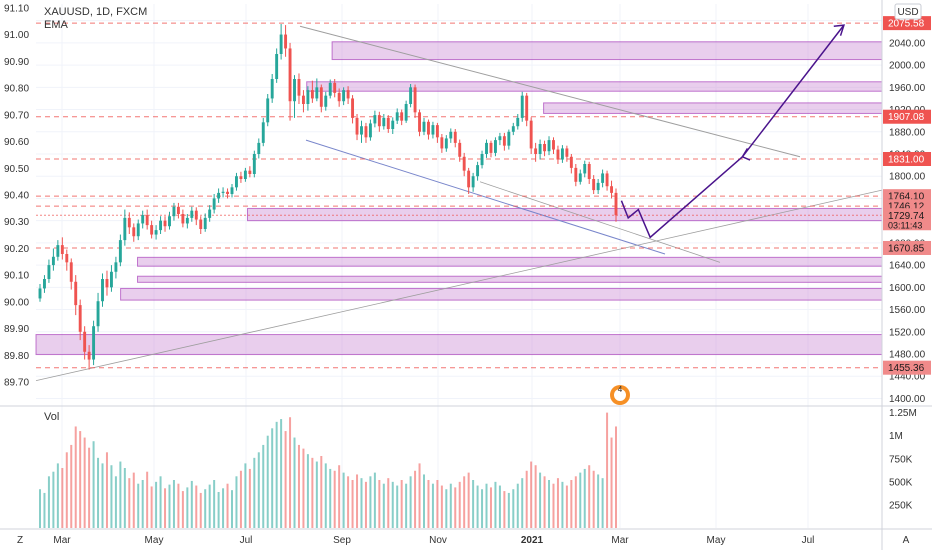 The image size is (932, 550). What do you see at coordinates (907, 367) in the screenshot?
I see `price-level-tag` at bounding box center [907, 367].